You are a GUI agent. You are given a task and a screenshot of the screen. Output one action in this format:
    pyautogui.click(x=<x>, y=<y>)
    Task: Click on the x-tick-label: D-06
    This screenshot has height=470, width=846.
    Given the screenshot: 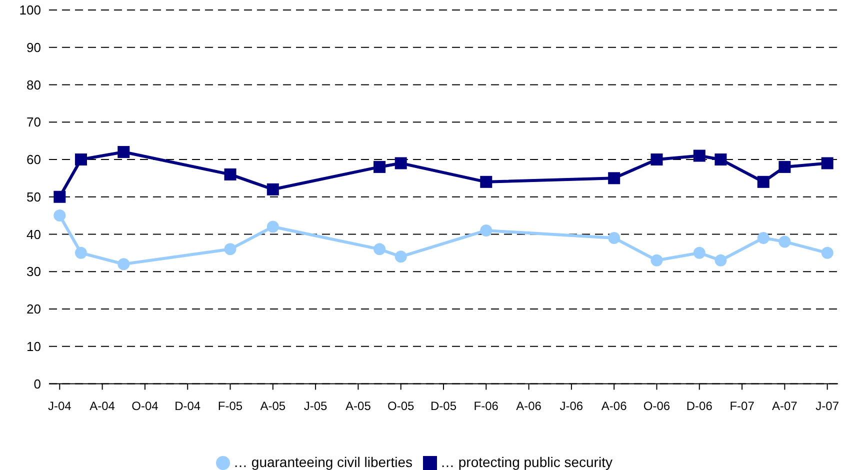 What is the action you would take?
    pyautogui.click(x=699, y=406)
    